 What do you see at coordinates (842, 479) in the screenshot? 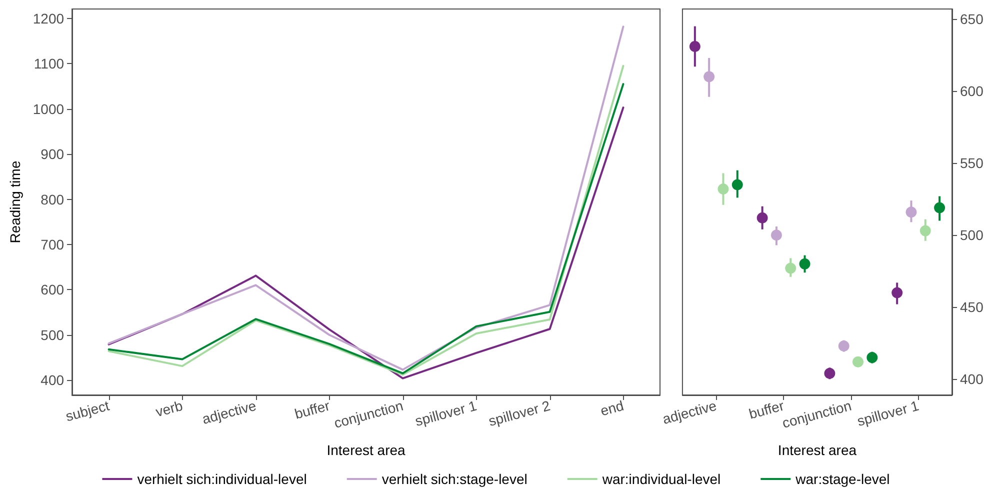
I see `legend-label: war:stage-level` at bounding box center [842, 479].